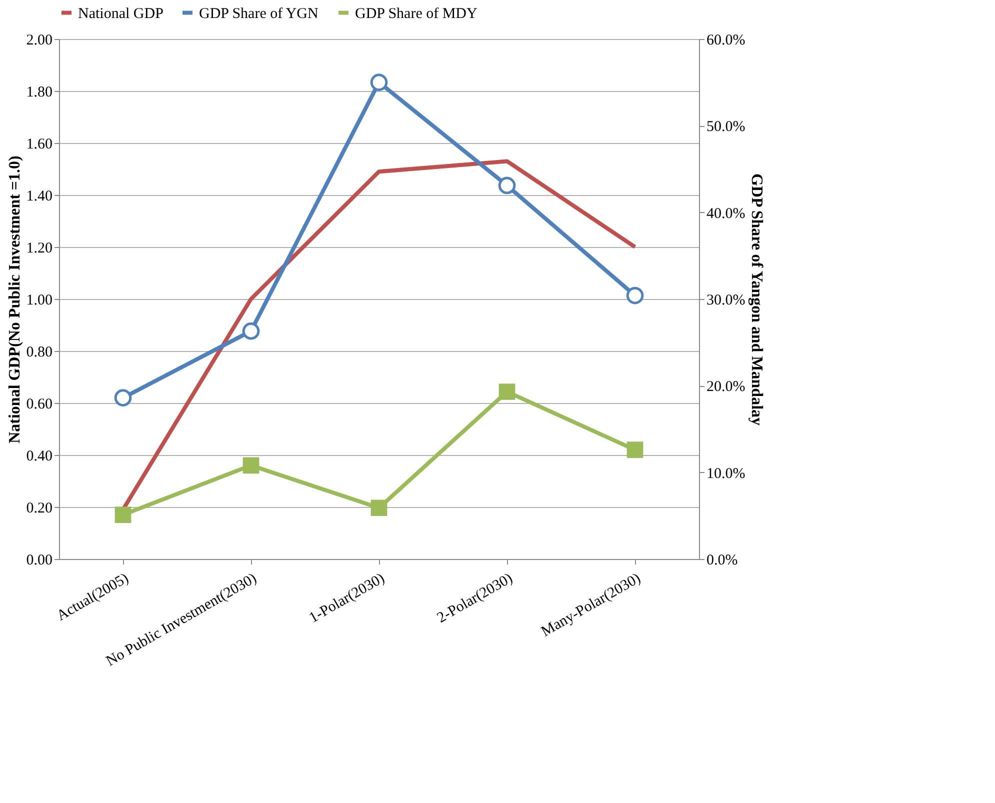 This screenshot has height=803, width=995. I want to click on legend-label: National GDP, so click(121, 14).